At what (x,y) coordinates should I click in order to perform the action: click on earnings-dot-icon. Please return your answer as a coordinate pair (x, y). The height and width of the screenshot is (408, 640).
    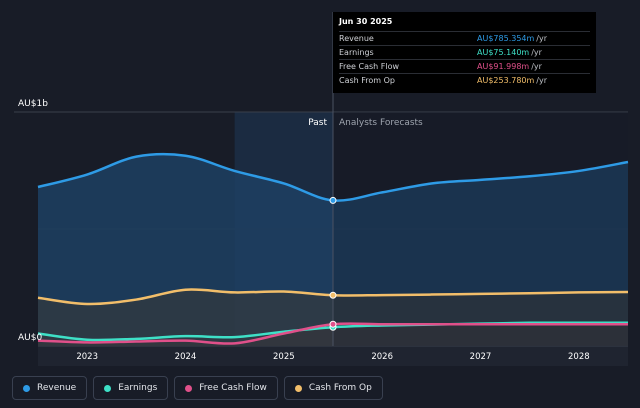
    Looking at the image, I should click on (108, 388).